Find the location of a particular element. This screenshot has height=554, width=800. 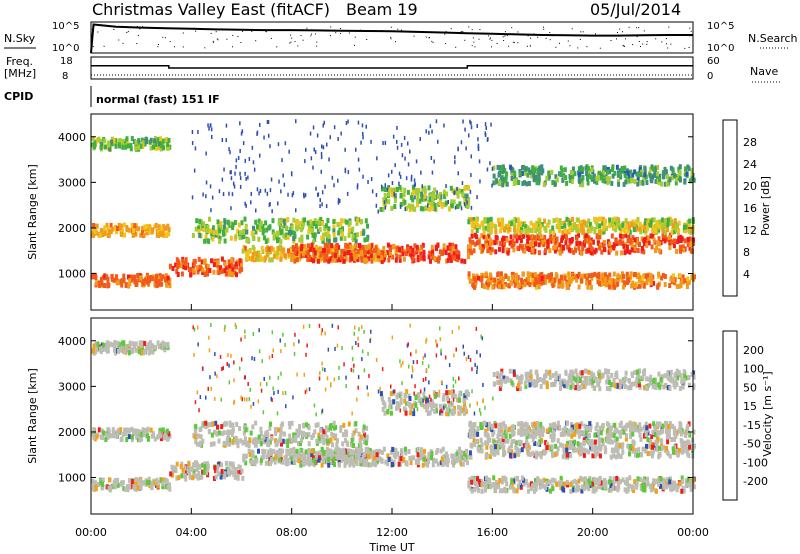

nsky-tick-high: 10^5 is located at coordinates (65, 26).